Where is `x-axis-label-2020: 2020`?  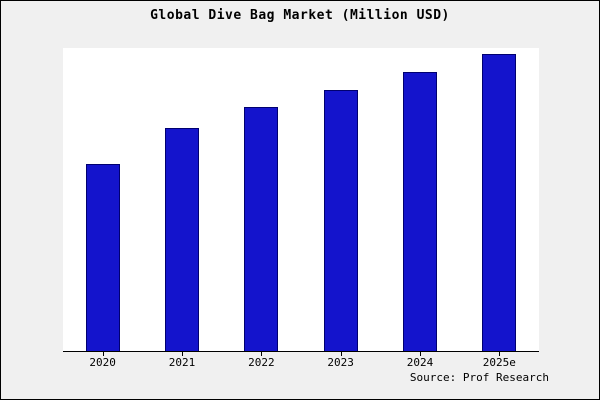 x-axis-label-2020: 2020 is located at coordinates (102, 362).